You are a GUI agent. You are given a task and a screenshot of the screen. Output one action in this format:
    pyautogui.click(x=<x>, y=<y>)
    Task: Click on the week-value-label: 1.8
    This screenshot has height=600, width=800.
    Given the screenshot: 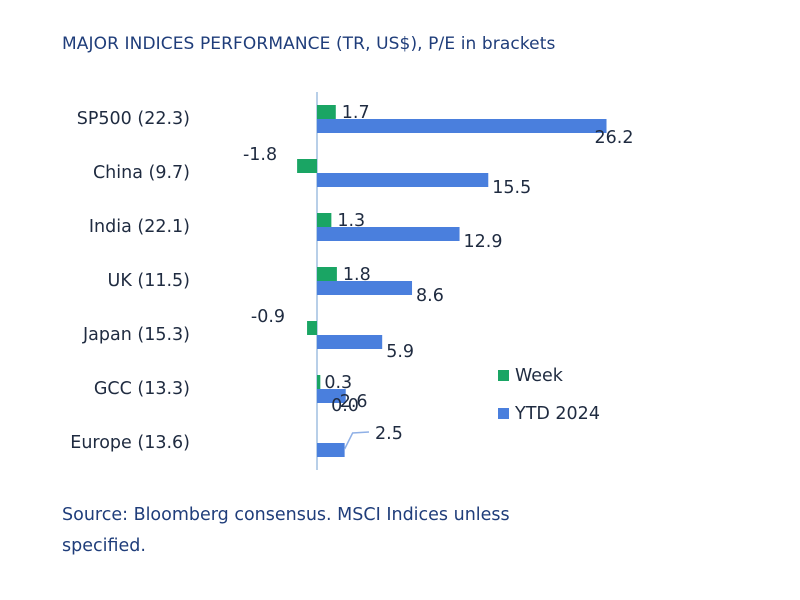 What is the action you would take?
    pyautogui.click(x=357, y=275)
    